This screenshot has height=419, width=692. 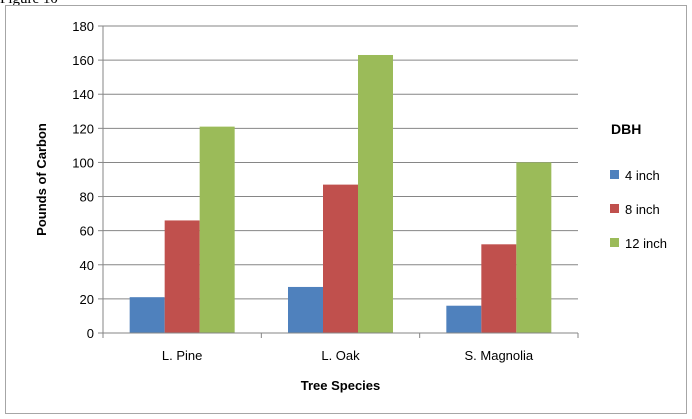 What do you see at coordinates (182, 355) in the screenshot?
I see `x-tick-label: L. Pine` at bounding box center [182, 355].